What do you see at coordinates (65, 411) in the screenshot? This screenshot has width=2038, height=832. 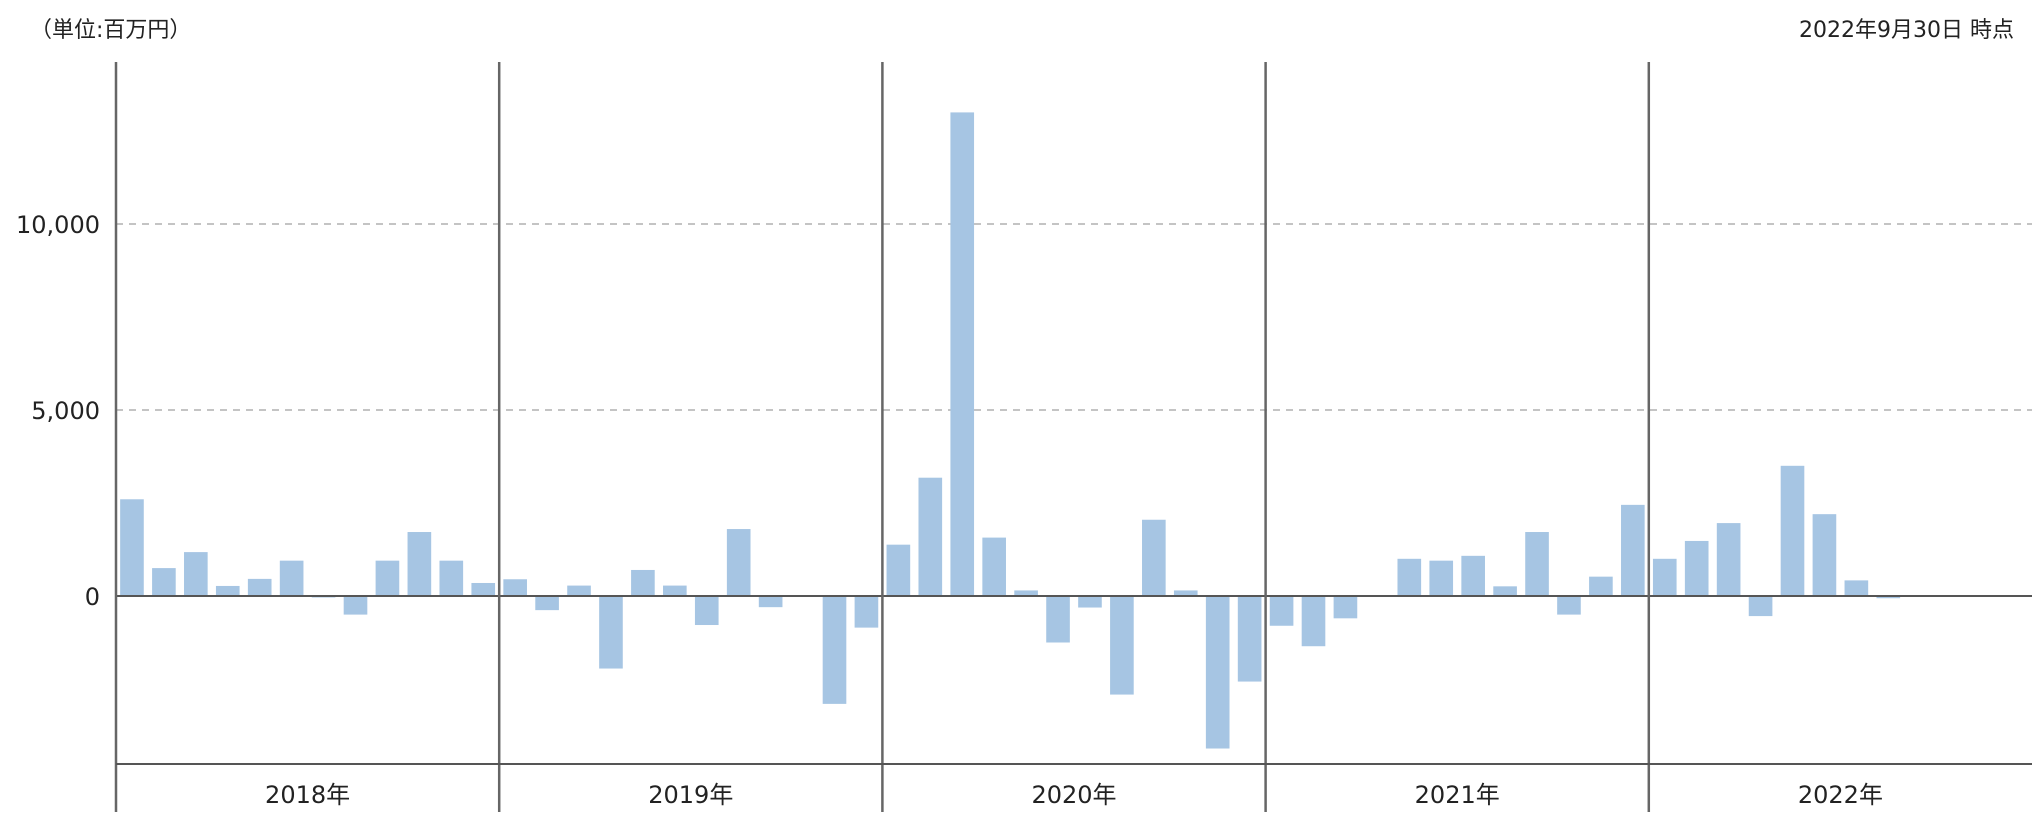 I see `y-tick-label: 5,000` at bounding box center [65, 411].